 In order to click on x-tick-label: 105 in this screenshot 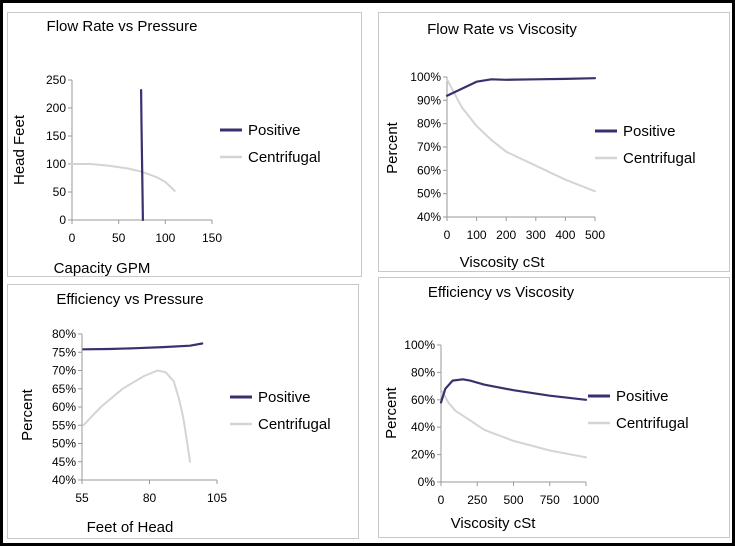, I will do `click(217, 498)`.